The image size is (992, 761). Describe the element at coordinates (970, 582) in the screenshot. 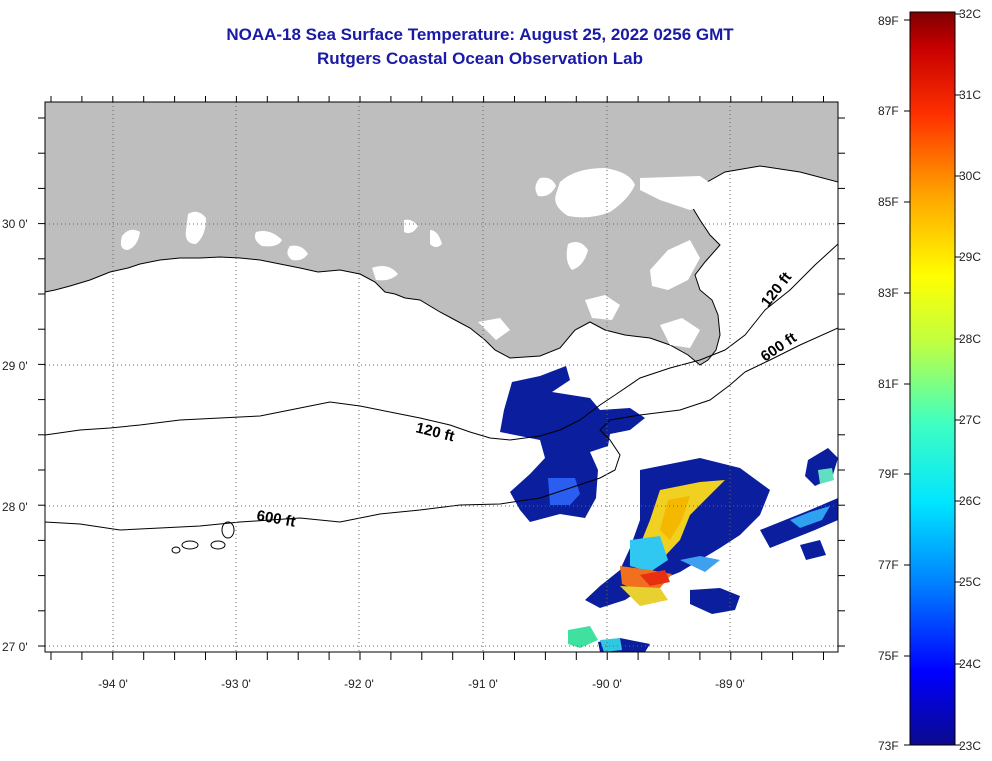

I see `cb-c-25: 25C` at that location.